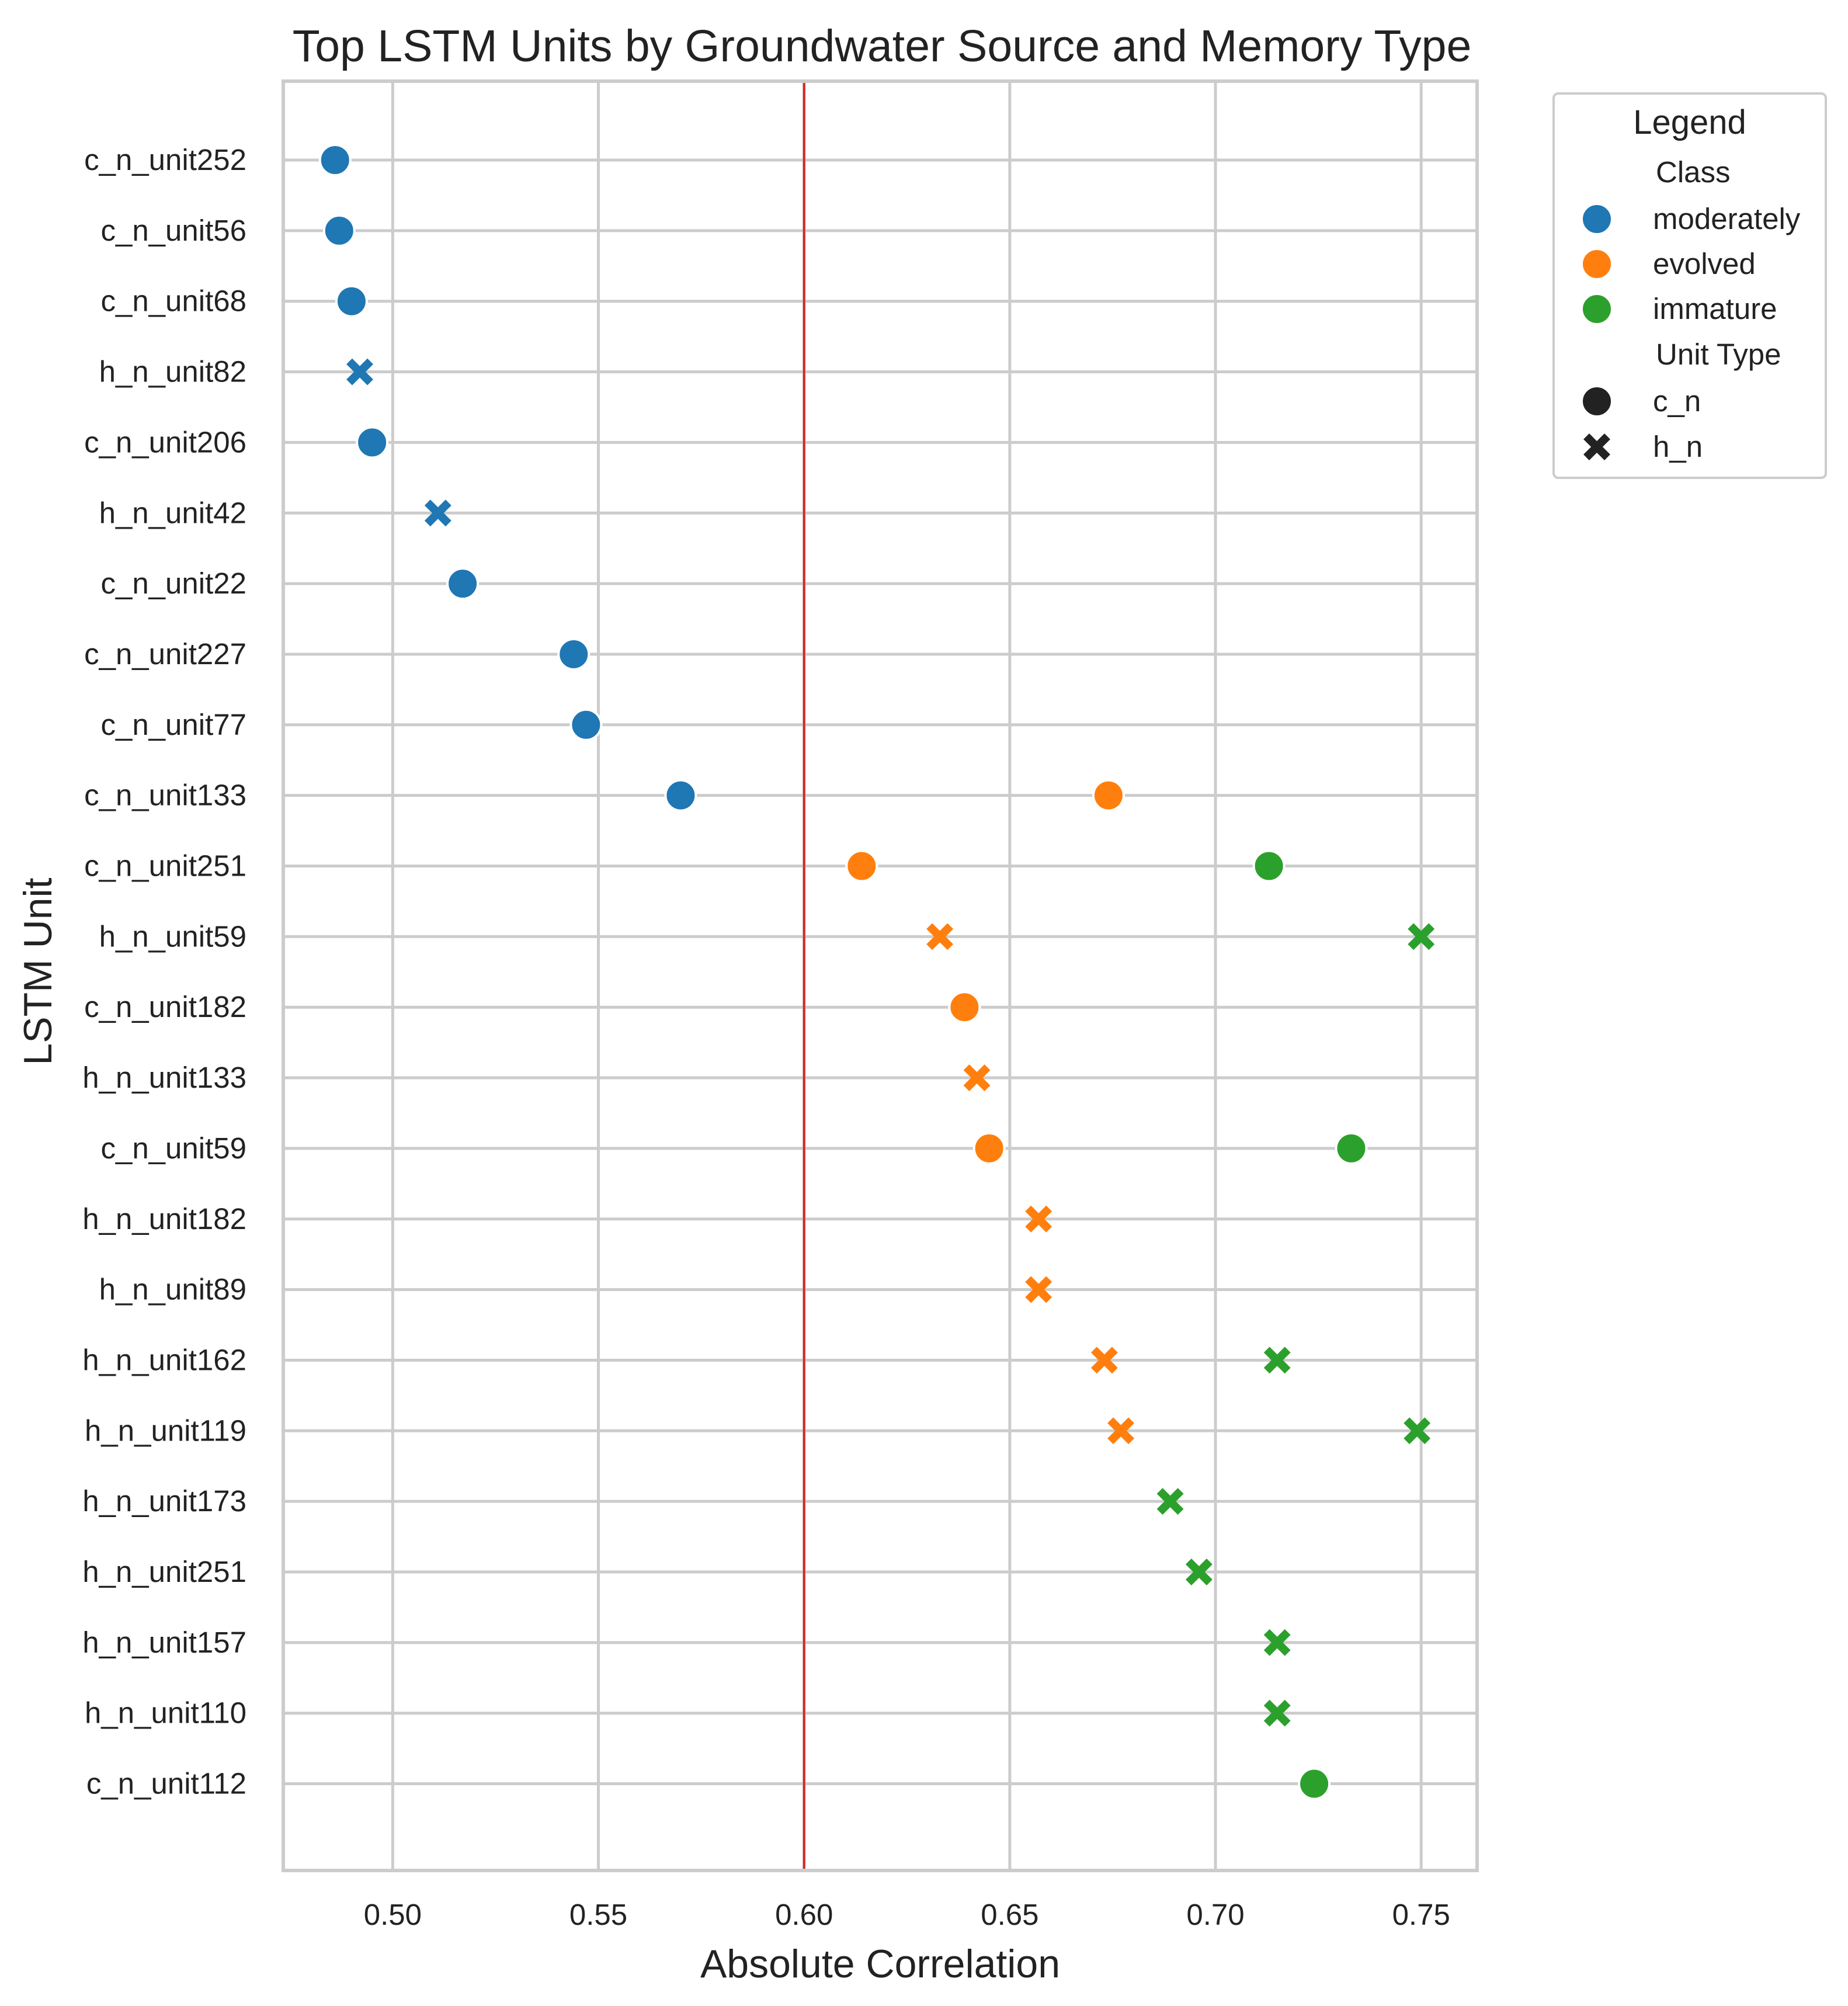 The image size is (1848, 2006). Describe the element at coordinates (1718, 354) in the screenshot. I see `legend-type-heading: Unit Type` at that location.